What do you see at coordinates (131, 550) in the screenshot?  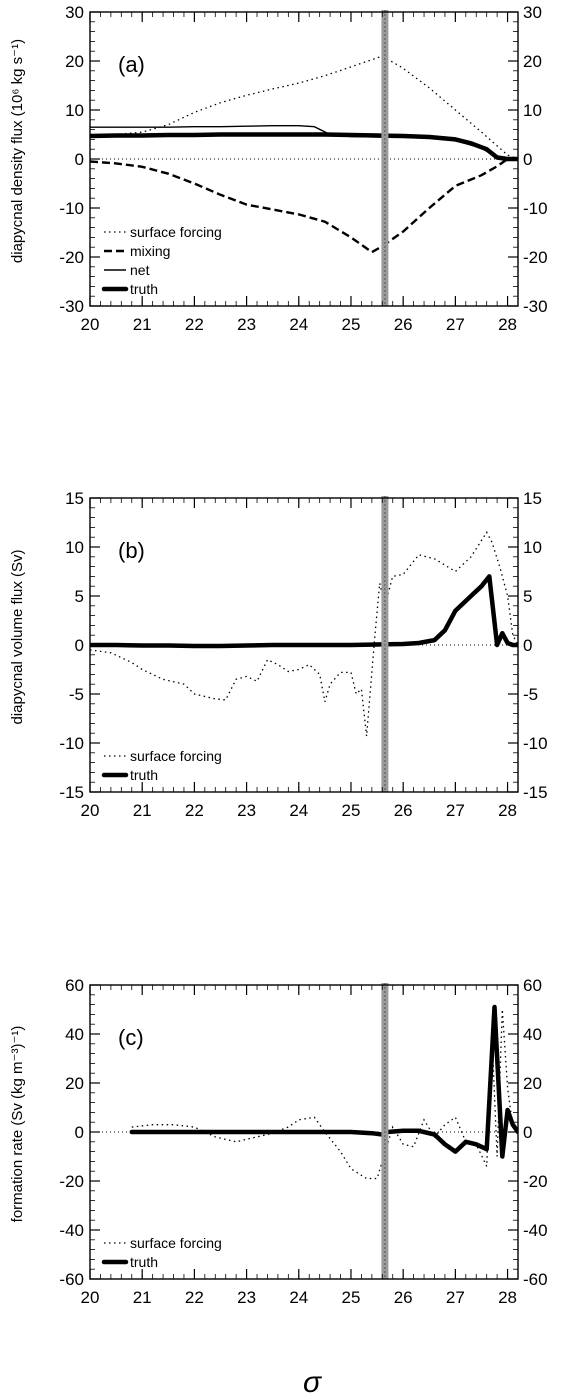 I see `panel-label: (b)` at bounding box center [131, 550].